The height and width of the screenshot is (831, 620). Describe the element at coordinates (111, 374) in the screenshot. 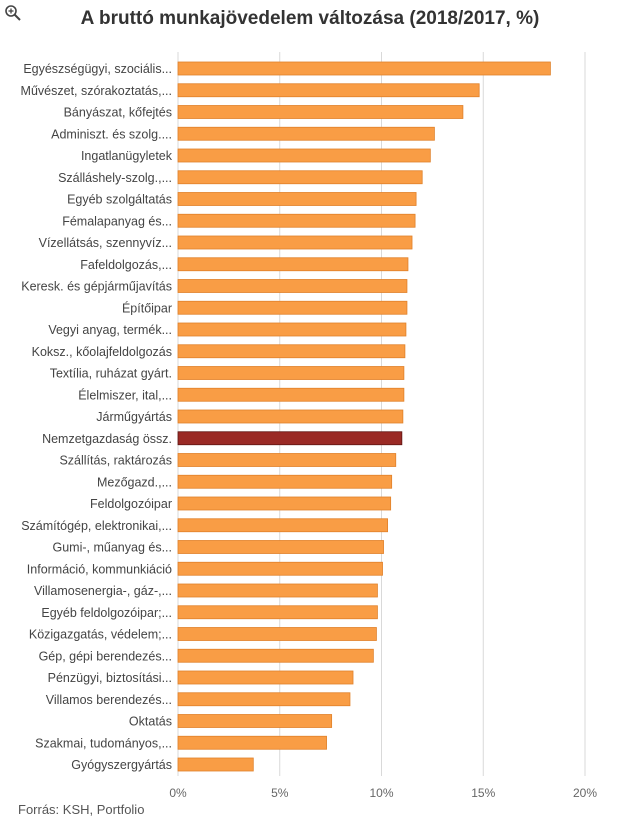

I see `category-label: Textília, ruházat gyárt.` at that location.